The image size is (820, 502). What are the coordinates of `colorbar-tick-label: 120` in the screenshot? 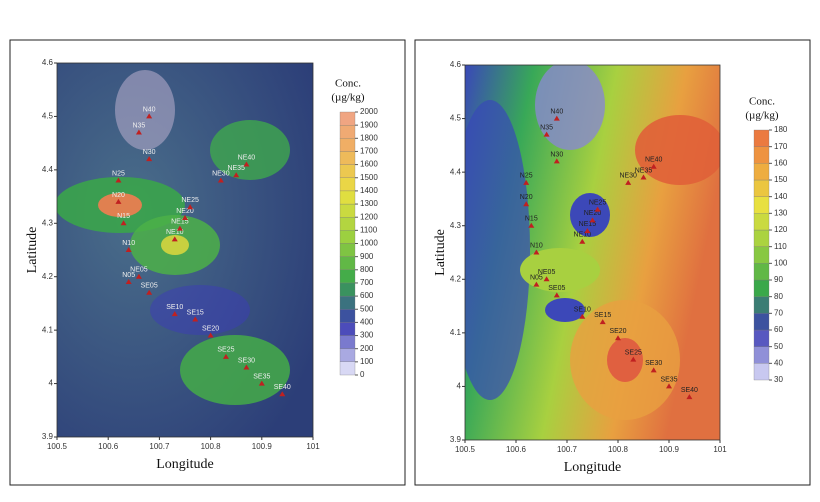 It's located at (781, 229).